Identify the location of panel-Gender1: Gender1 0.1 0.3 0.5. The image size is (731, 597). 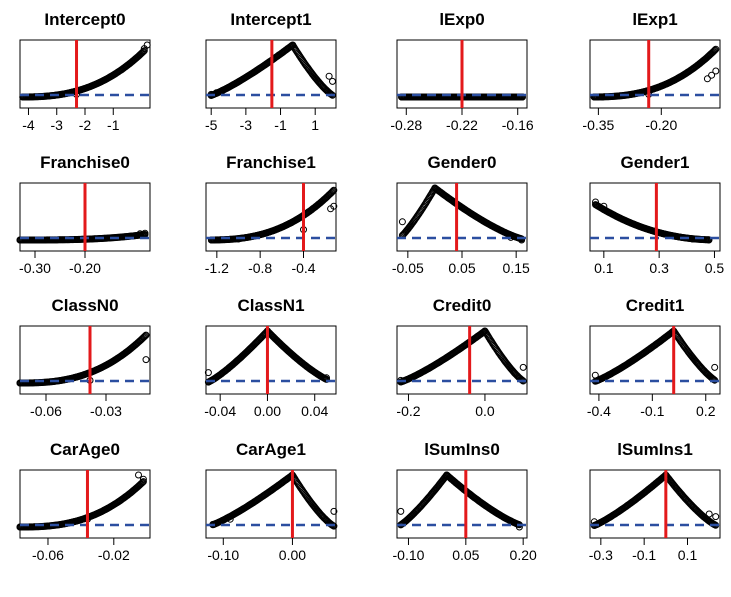
(657, 214).